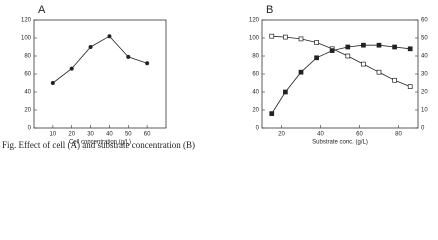  What do you see at coordinates (340, 143) in the screenshot?
I see `x-axis-label: Substrate conc. (g/L)` at bounding box center [340, 143].